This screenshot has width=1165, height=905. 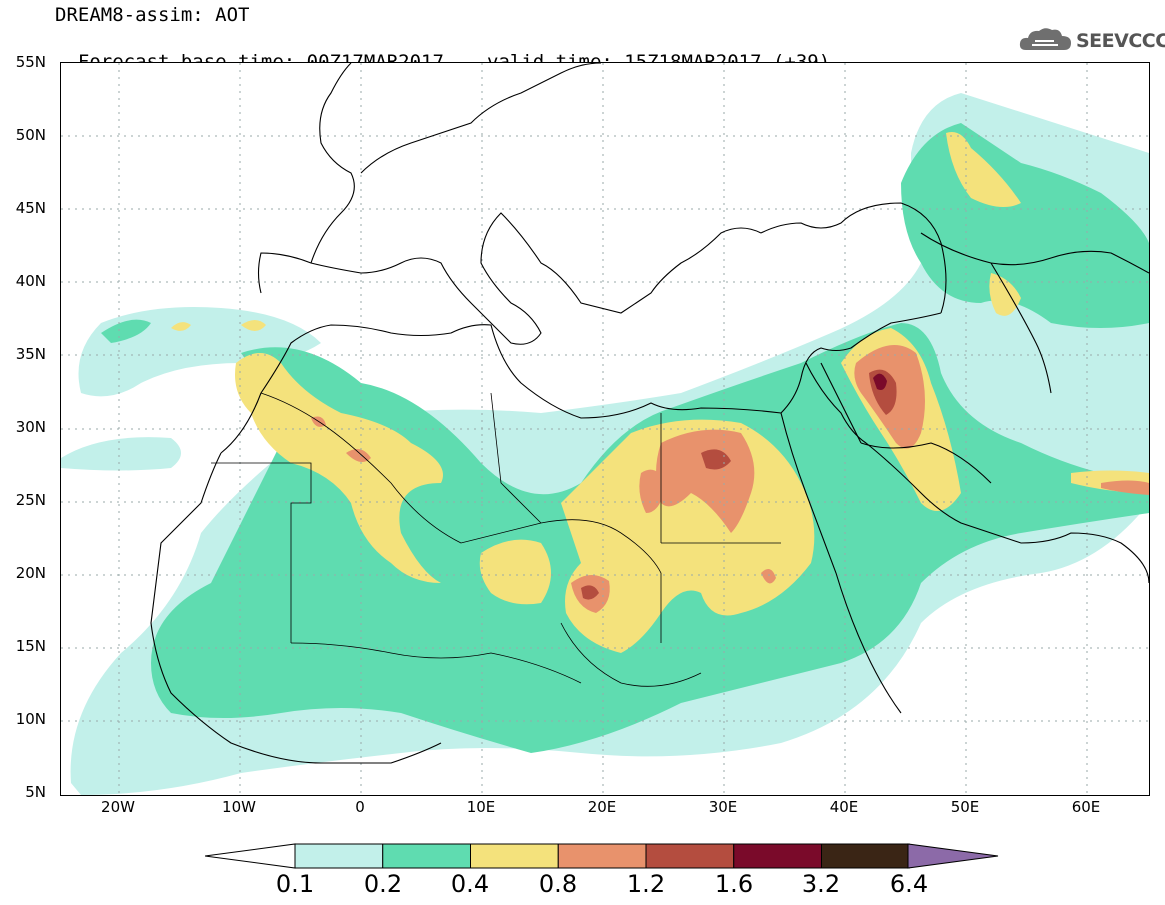 I want to click on colorbar-label: 0.4, so click(x=470, y=884).